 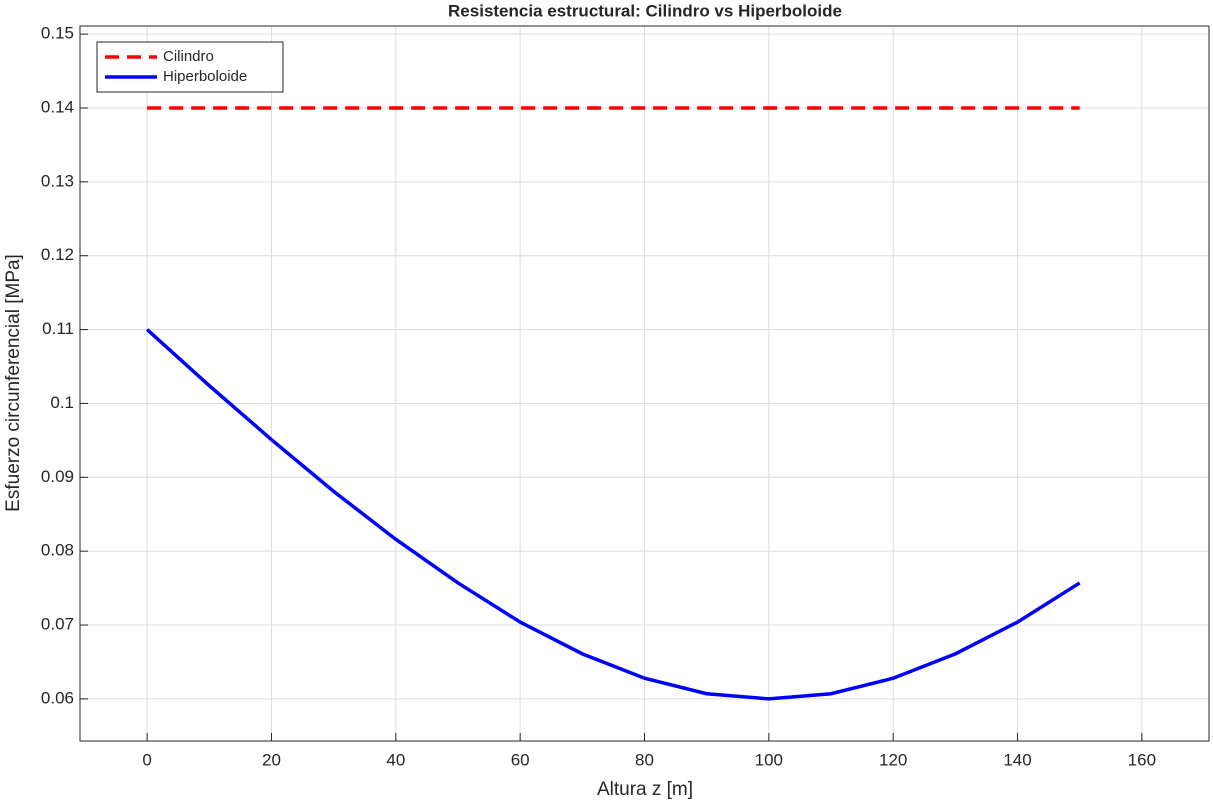 What do you see at coordinates (57, 180) in the screenshot?
I see `y-tick-label: 0.13` at bounding box center [57, 180].